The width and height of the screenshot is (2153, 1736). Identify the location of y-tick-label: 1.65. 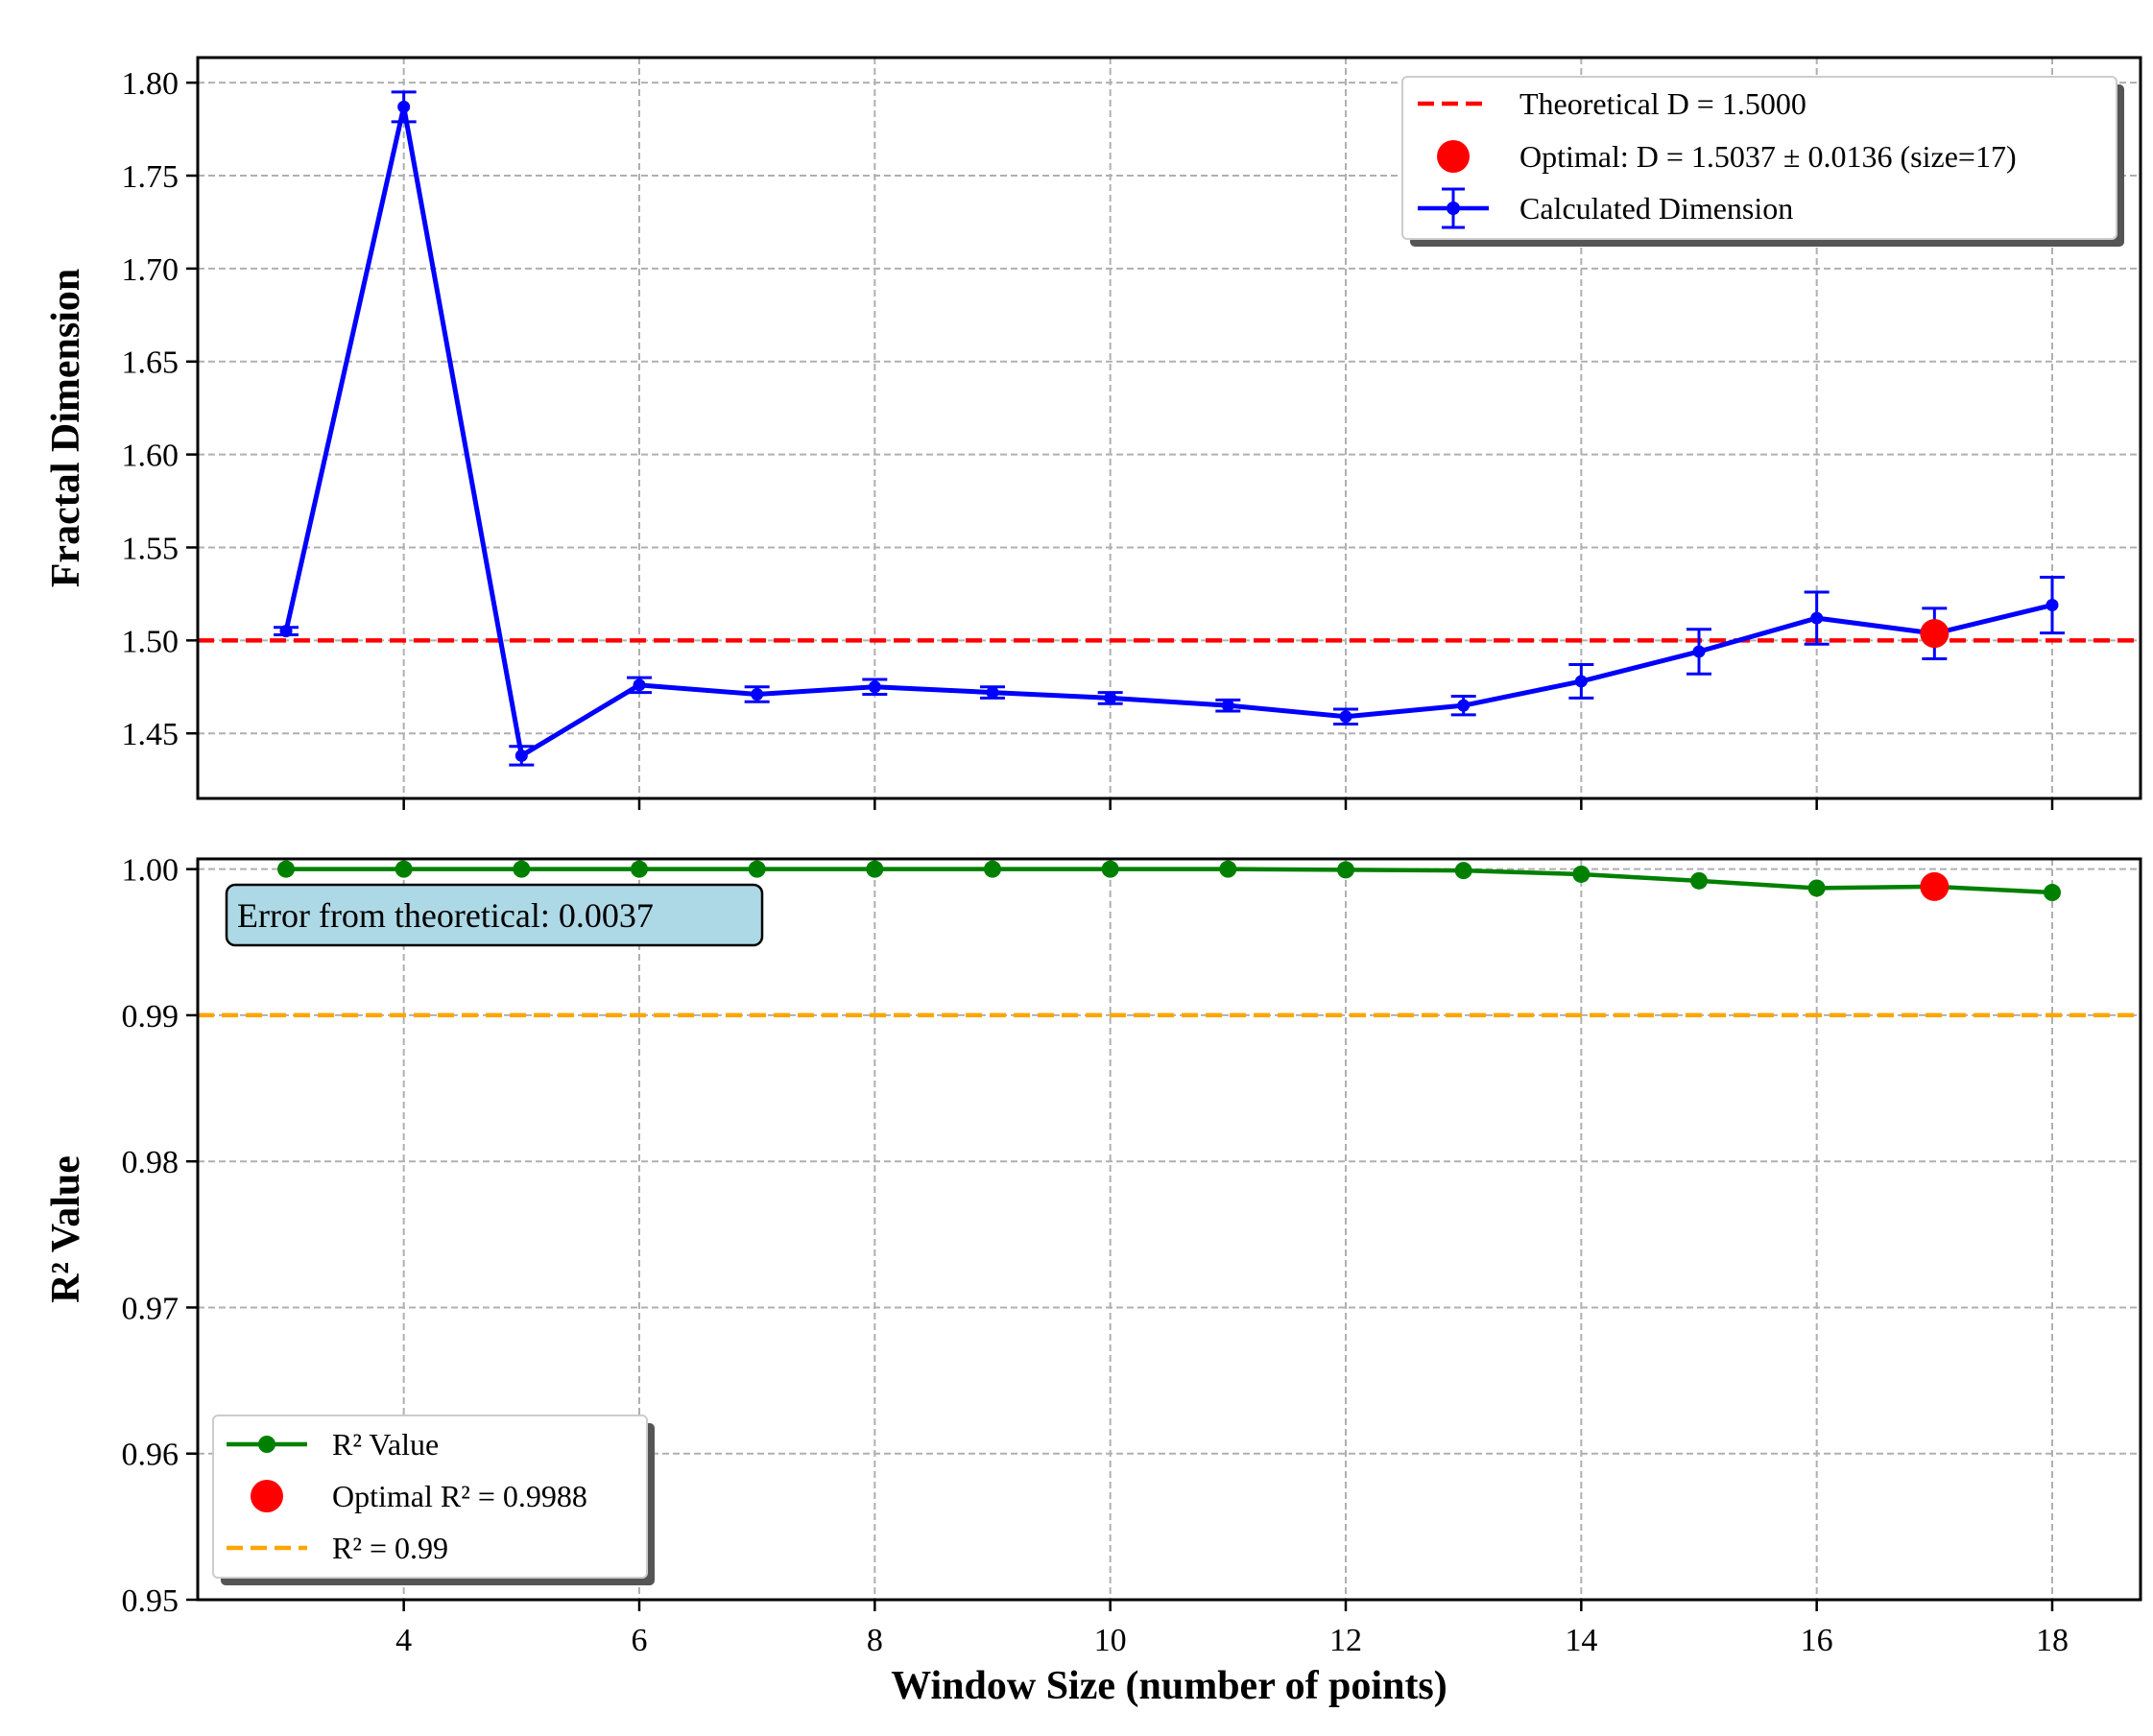
(150, 363).